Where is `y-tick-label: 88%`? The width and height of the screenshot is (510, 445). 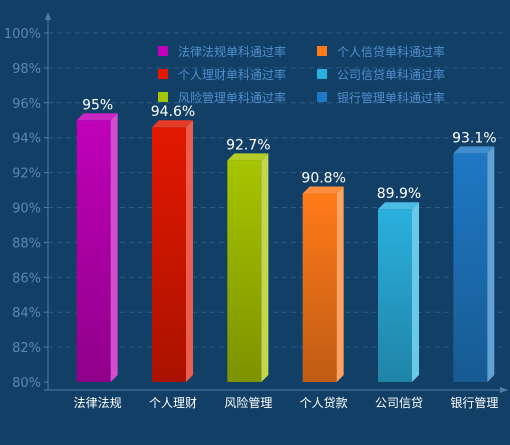 y-tick-label: 88% is located at coordinates (26, 243).